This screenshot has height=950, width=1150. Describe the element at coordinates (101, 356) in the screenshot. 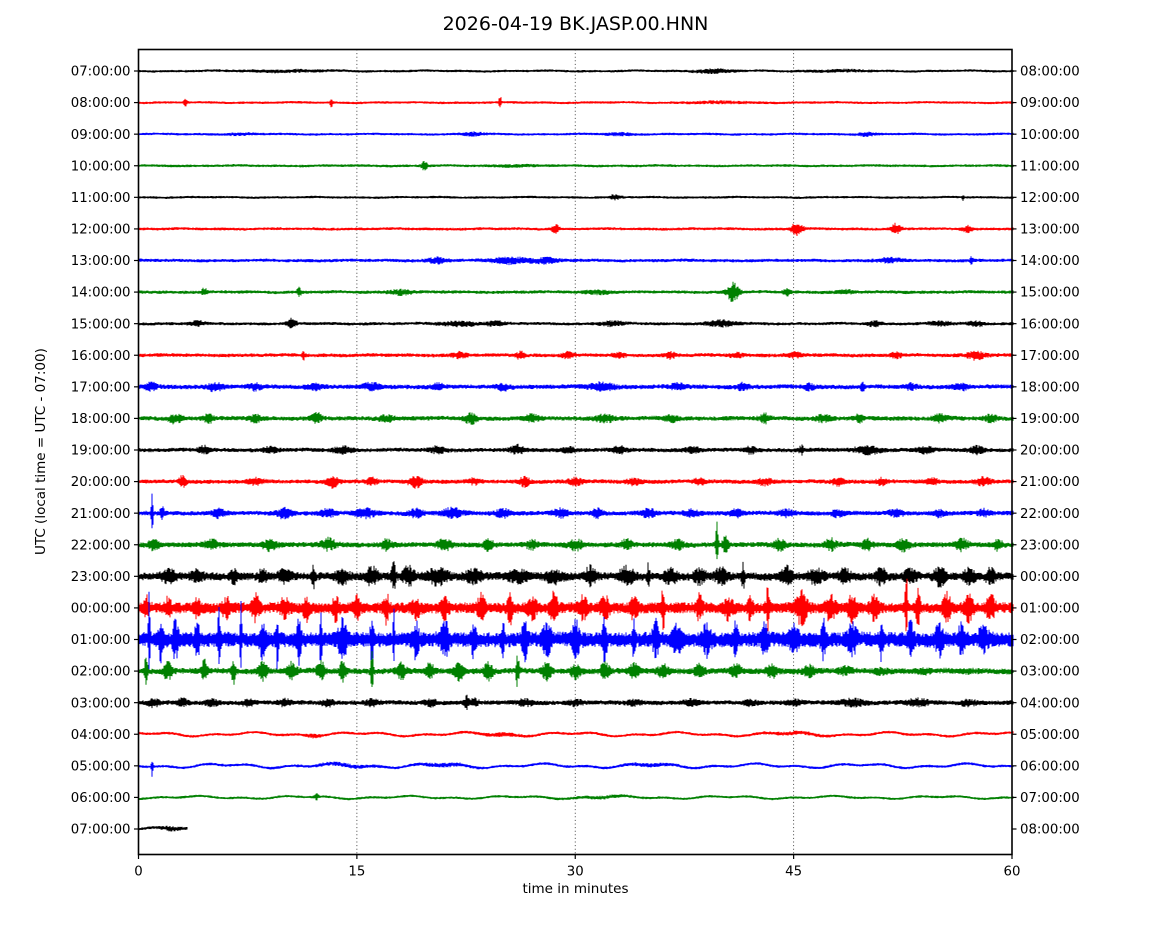

I see `row-label-left: 16:00:00` at that location.